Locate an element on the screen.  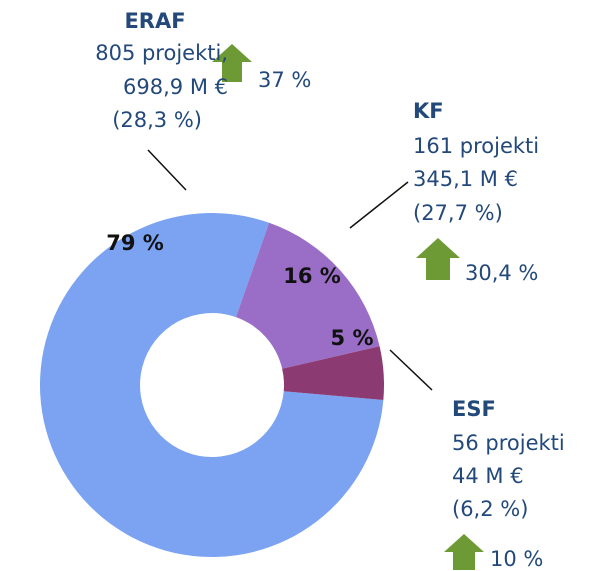
change-label: 10 % is located at coordinates (516, 559).